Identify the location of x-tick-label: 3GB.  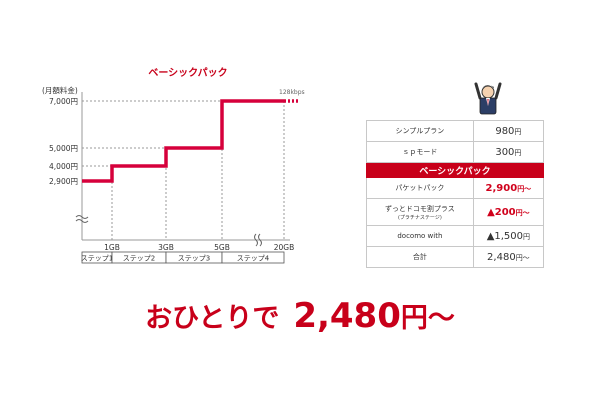
(166, 247).